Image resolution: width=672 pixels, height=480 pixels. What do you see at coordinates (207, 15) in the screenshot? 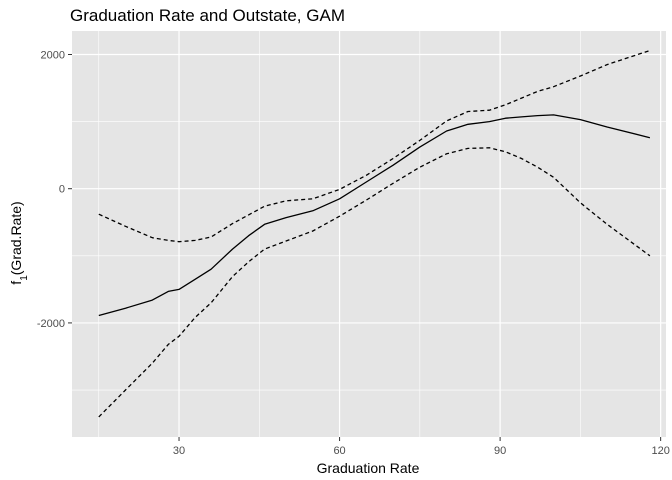
I see `chart-title: Graduation Rate and Outstate, GAM` at bounding box center [207, 15].